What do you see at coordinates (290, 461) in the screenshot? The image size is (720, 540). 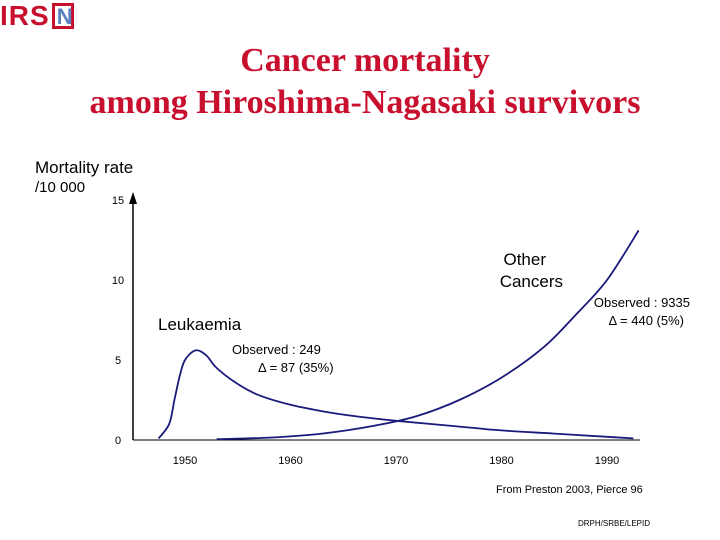 I see `x-tick-label: 1960` at bounding box center [290, 461].